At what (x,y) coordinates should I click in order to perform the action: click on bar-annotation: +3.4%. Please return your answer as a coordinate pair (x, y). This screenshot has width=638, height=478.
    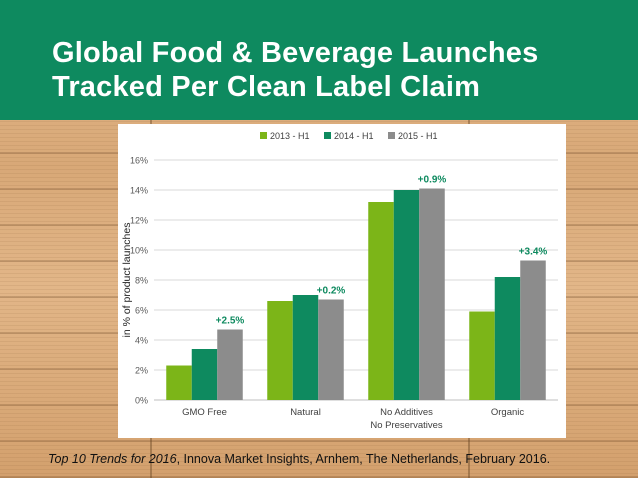
    Looking at the image, I should click on (533, 252).